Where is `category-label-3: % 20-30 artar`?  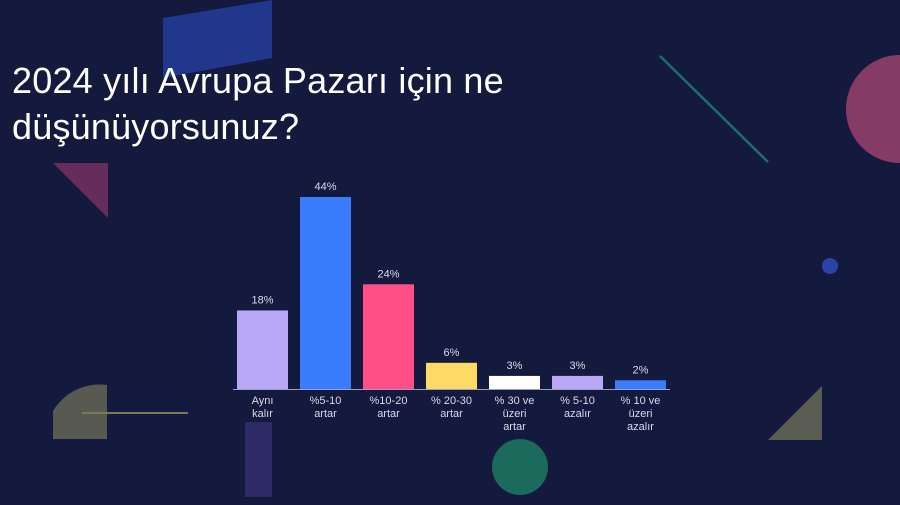
category-label-3: % 20-30 artar is located at coordinates (451, 407).